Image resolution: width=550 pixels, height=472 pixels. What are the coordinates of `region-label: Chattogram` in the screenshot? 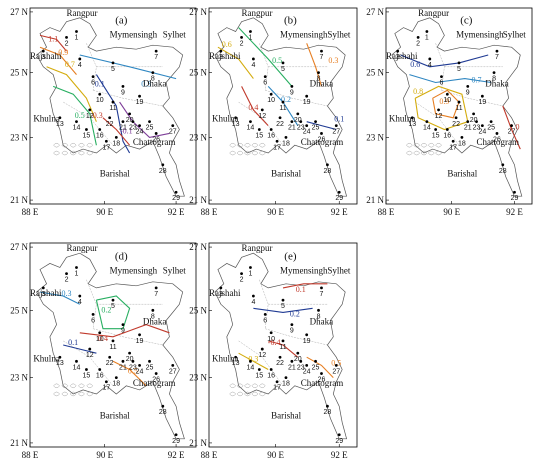 It's located at (322, 383).